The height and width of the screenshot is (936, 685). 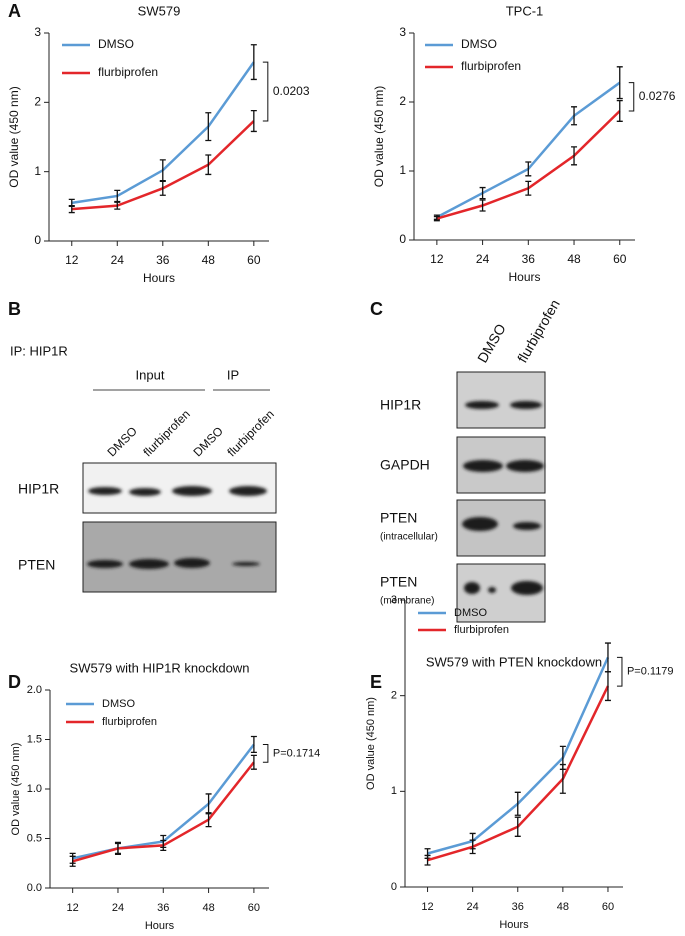 I want to click on annotation: 0.0276, so click(x=657, y=96).